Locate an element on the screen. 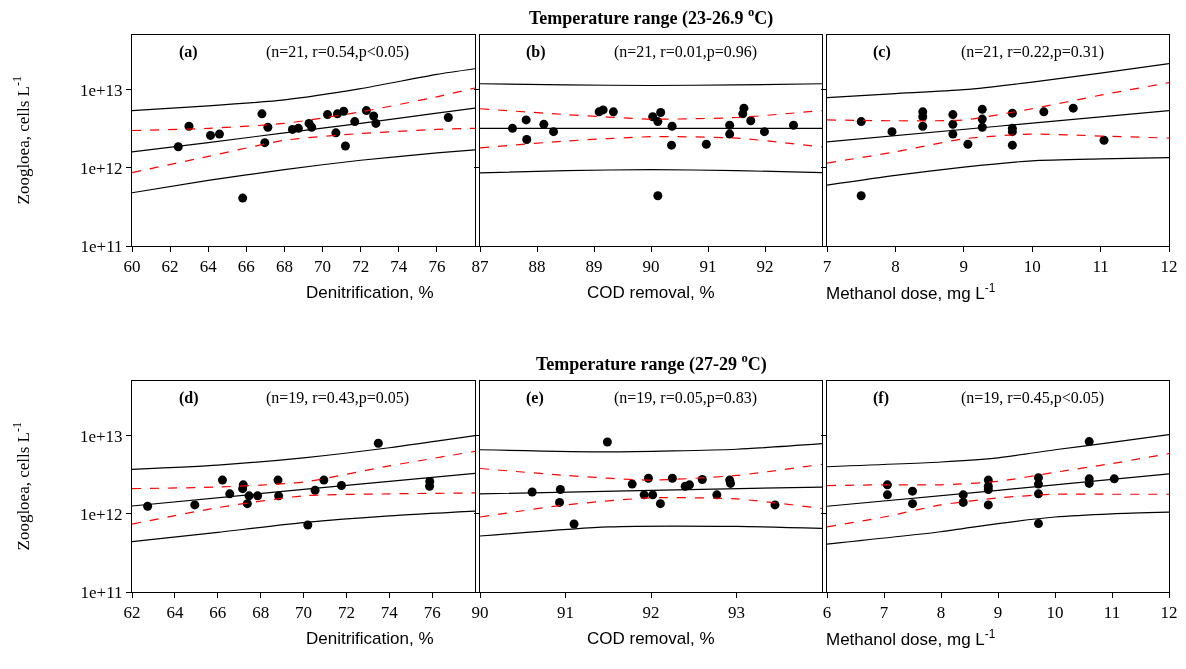 The image size is (1186, 669). annotation: (a) is located at coordinates (188, 52).